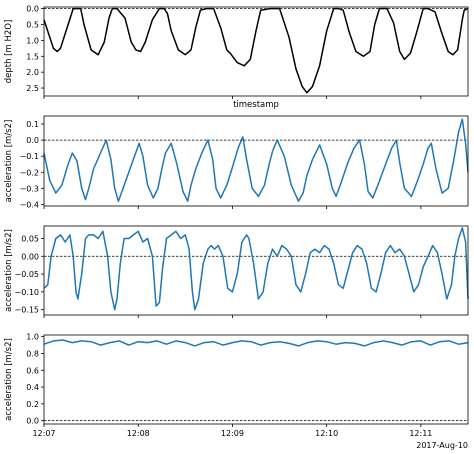 This screenshot has width=474, height=454. Describe the element at coordinates (256, 343) in the screenshot. I see `series-line` at that location.